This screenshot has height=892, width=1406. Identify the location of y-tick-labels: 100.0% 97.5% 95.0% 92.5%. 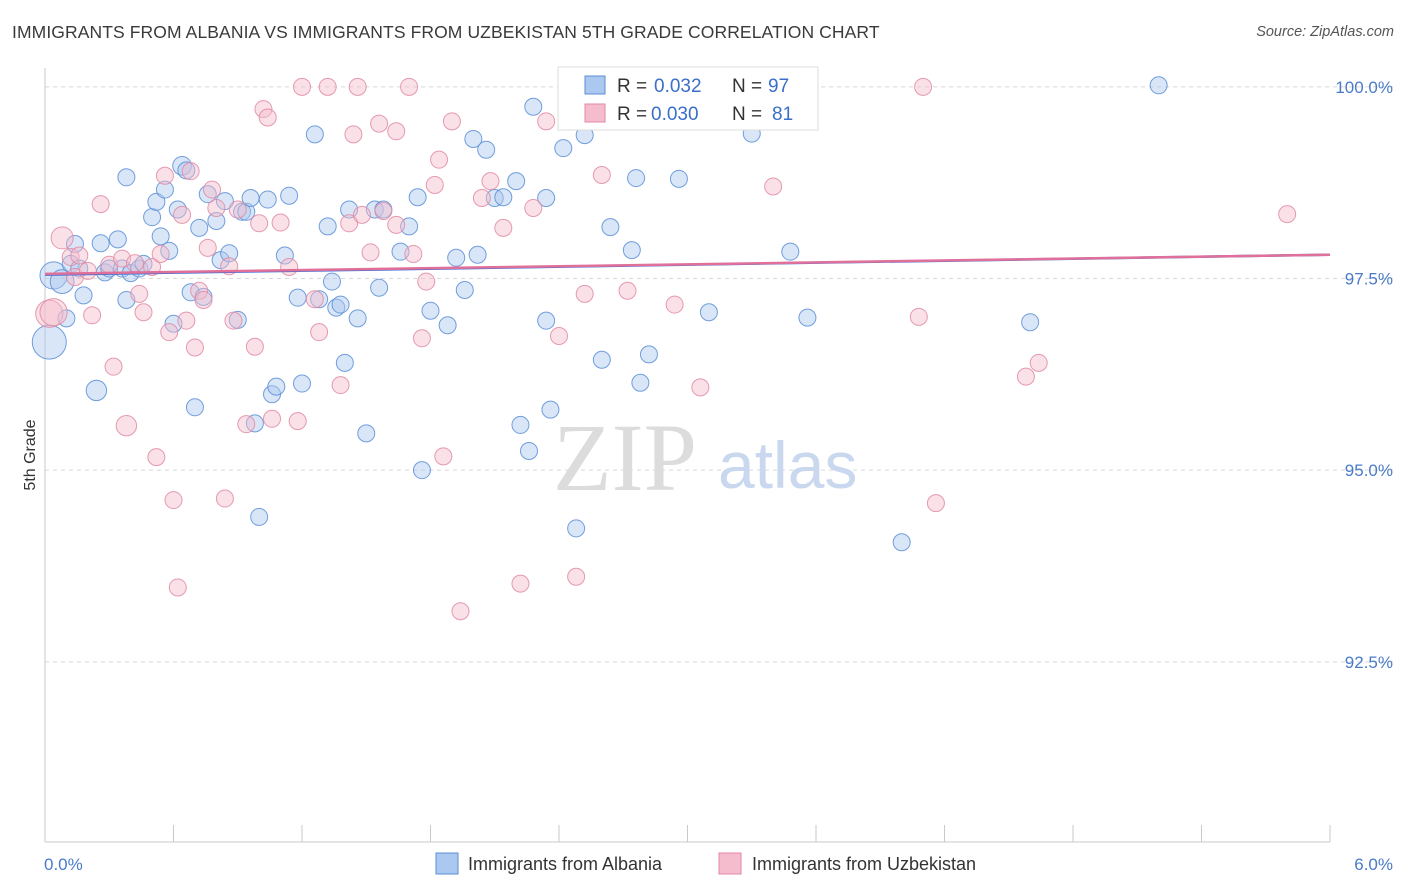
(1364, 375).